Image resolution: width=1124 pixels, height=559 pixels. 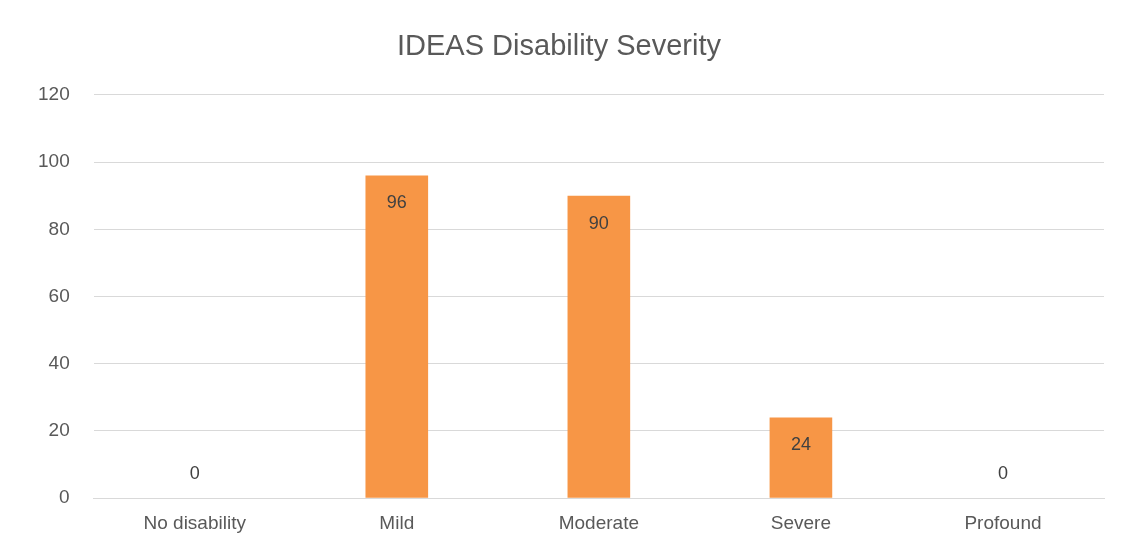 What do you see at coordinates (195, 522) in the screenshot?
I see `x-tick-label: No disability` at bounding box center [195, 522].